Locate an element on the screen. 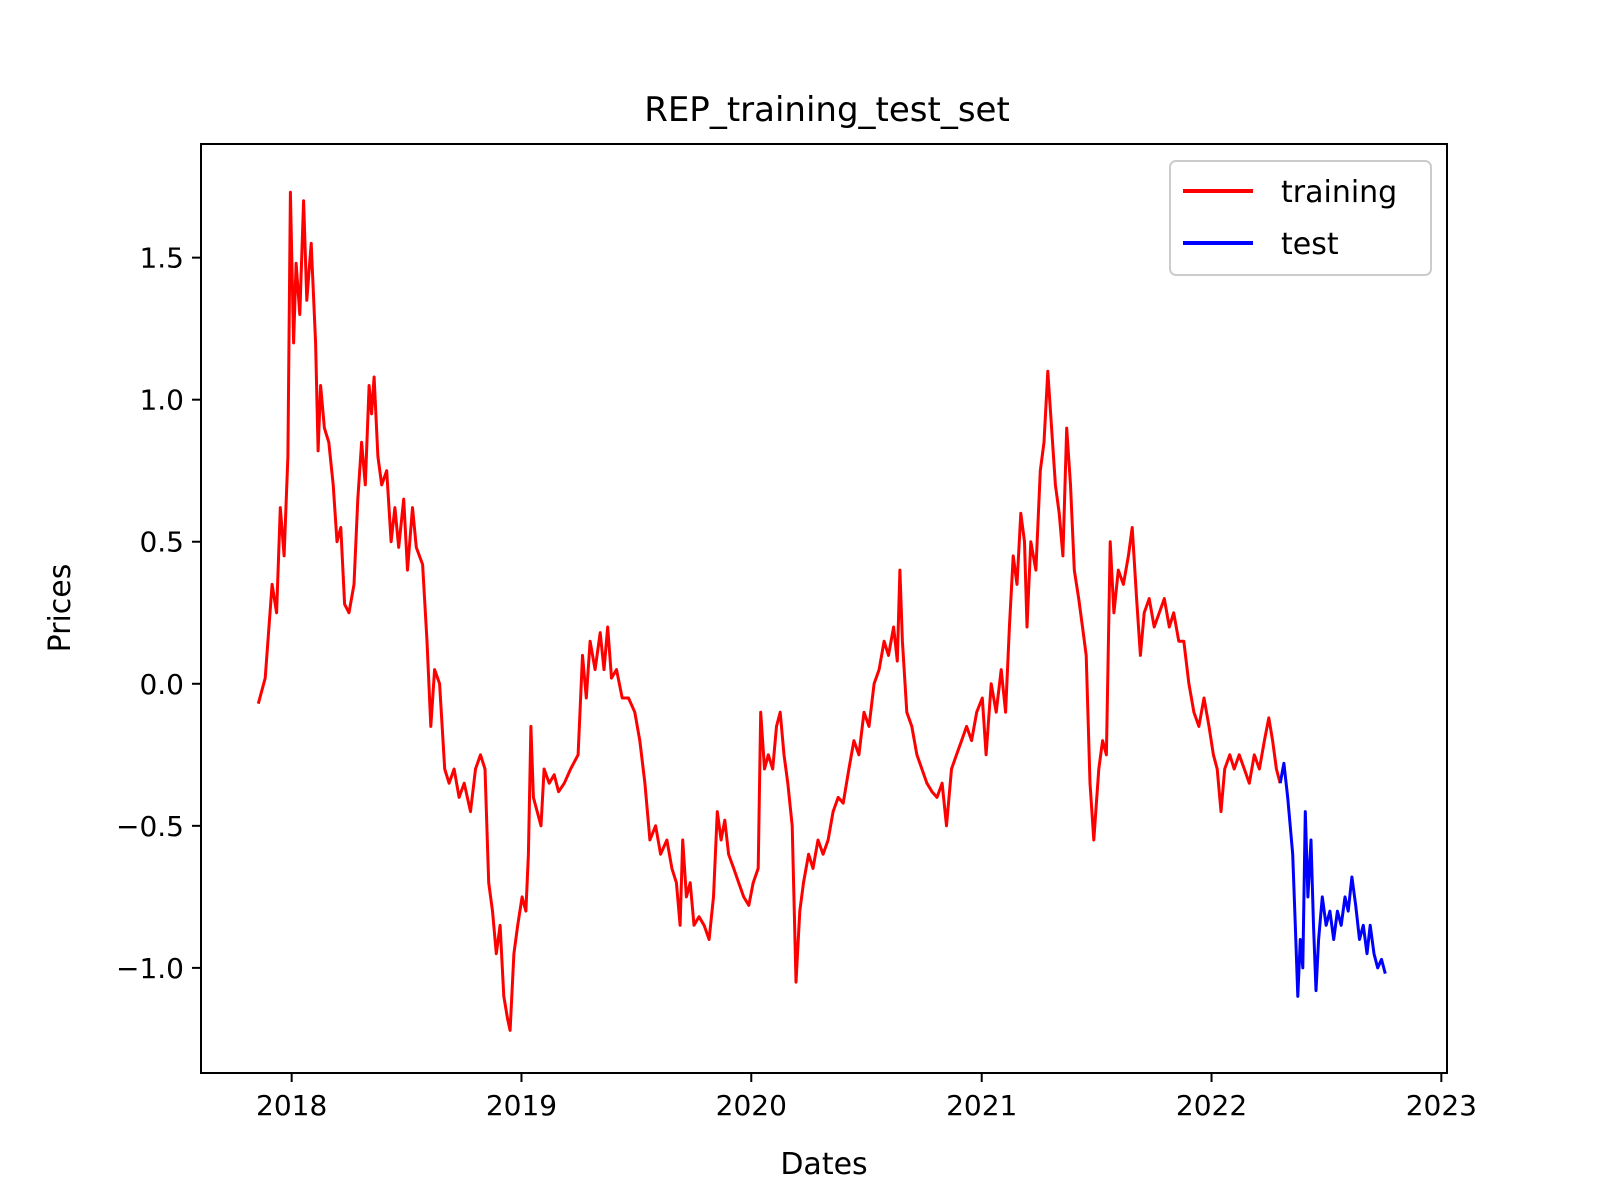  legend-label-test: test is located at coordinates (1310, 244).